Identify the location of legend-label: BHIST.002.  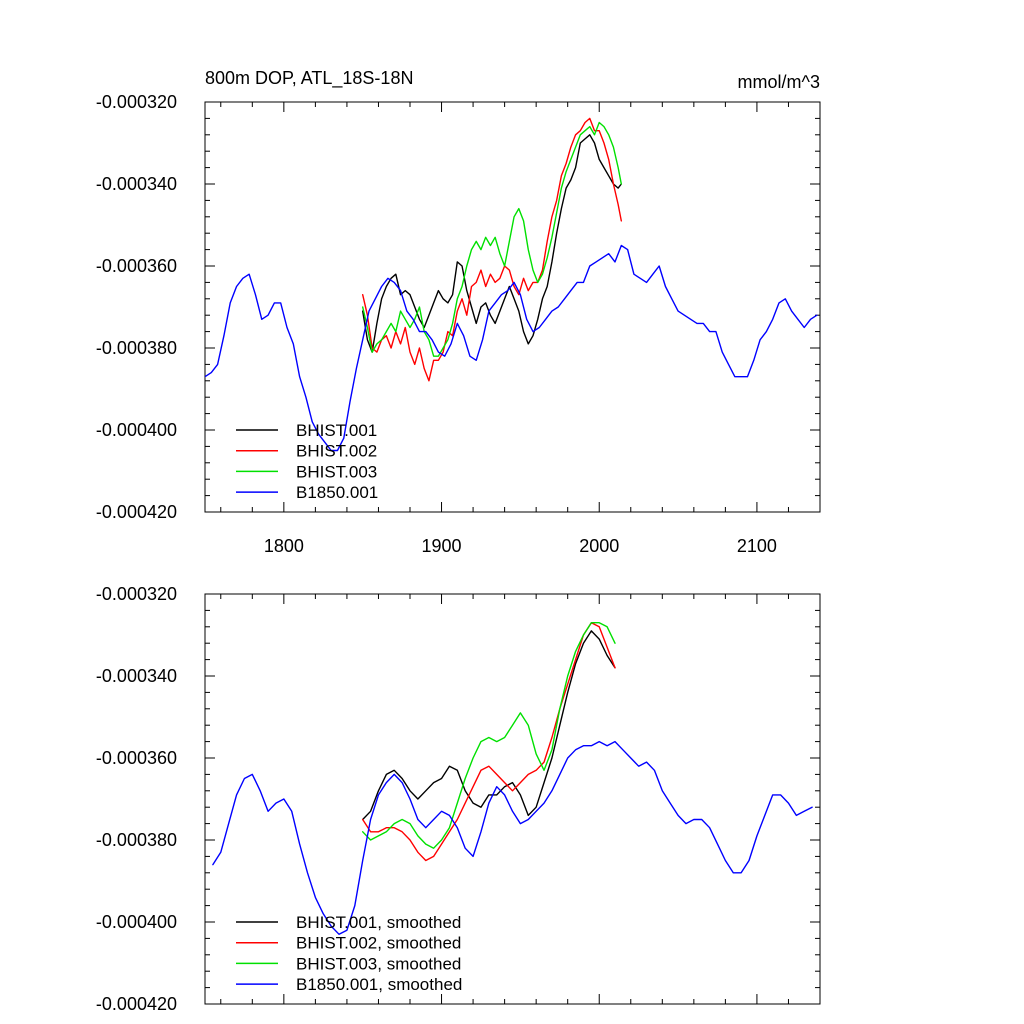
(336, 451).